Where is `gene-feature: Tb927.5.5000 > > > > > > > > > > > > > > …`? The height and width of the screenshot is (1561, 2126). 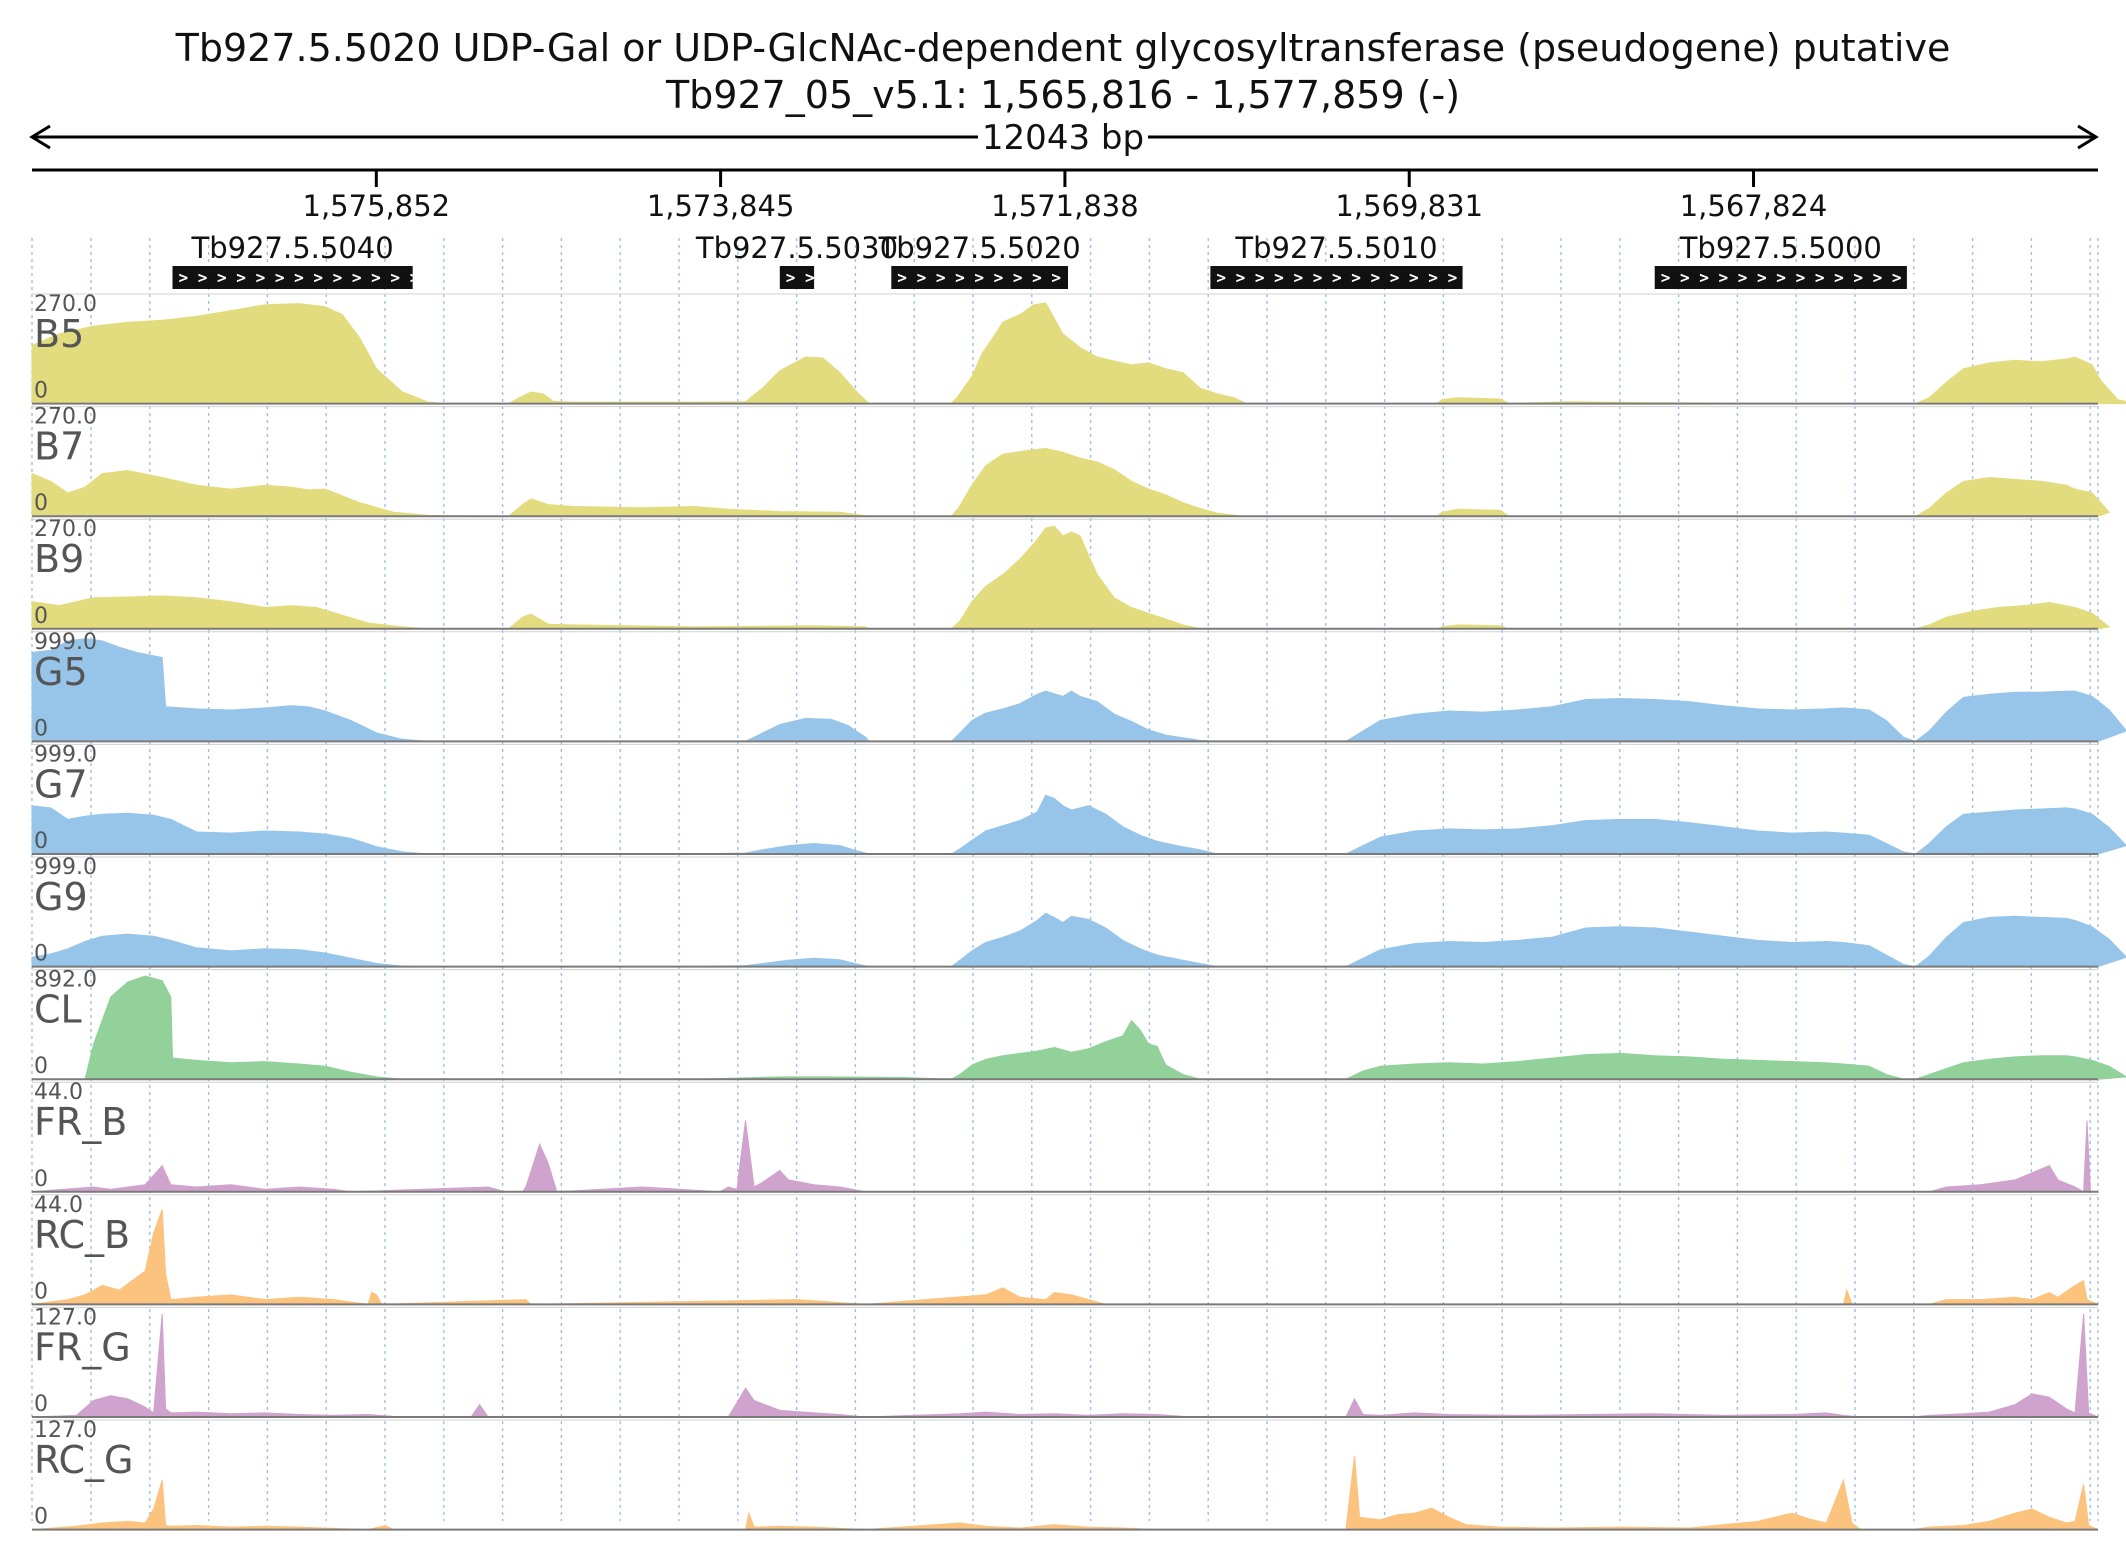
gene-feature: Tb927.5.5000 > > > > > > > > > > > > > > … is located at coordinates (1807, 260).